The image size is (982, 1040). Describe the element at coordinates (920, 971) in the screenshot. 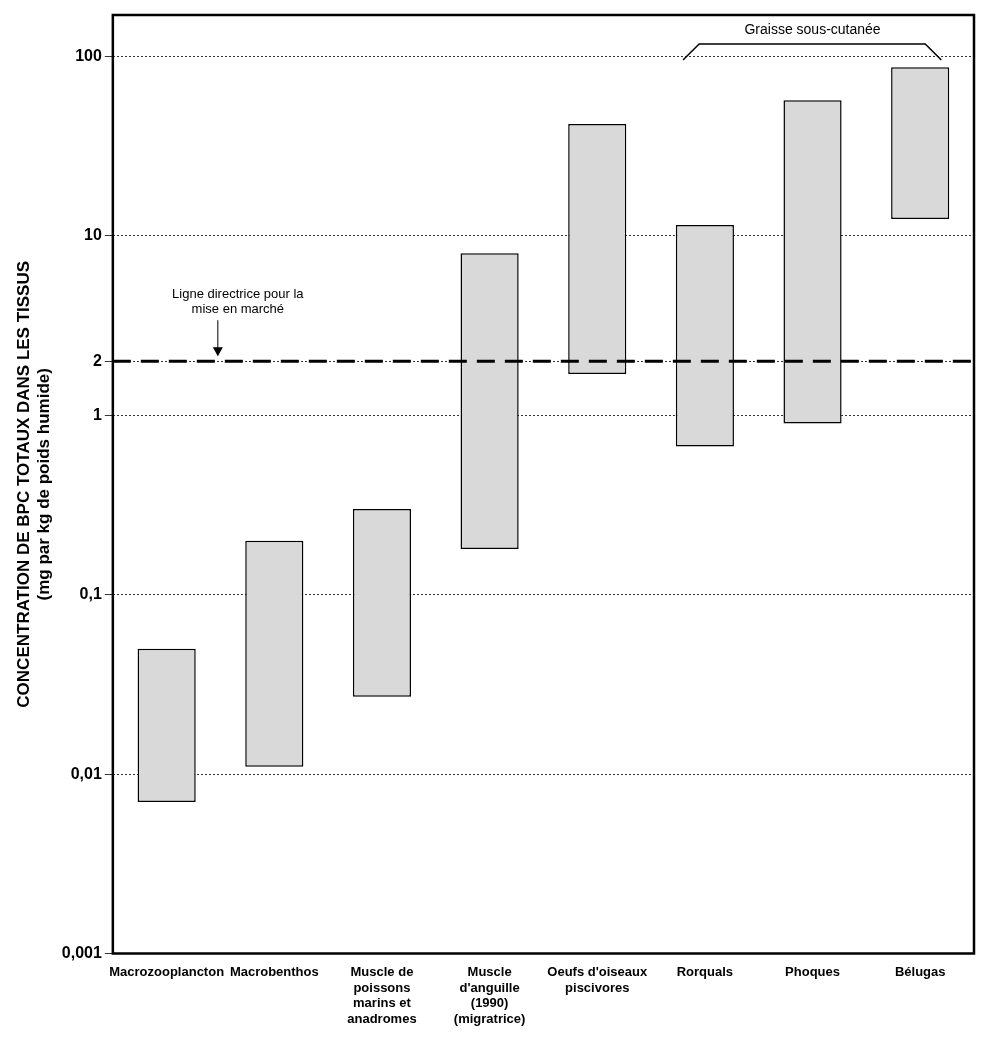

I see `x-tick-label: Bélugas` at that location.